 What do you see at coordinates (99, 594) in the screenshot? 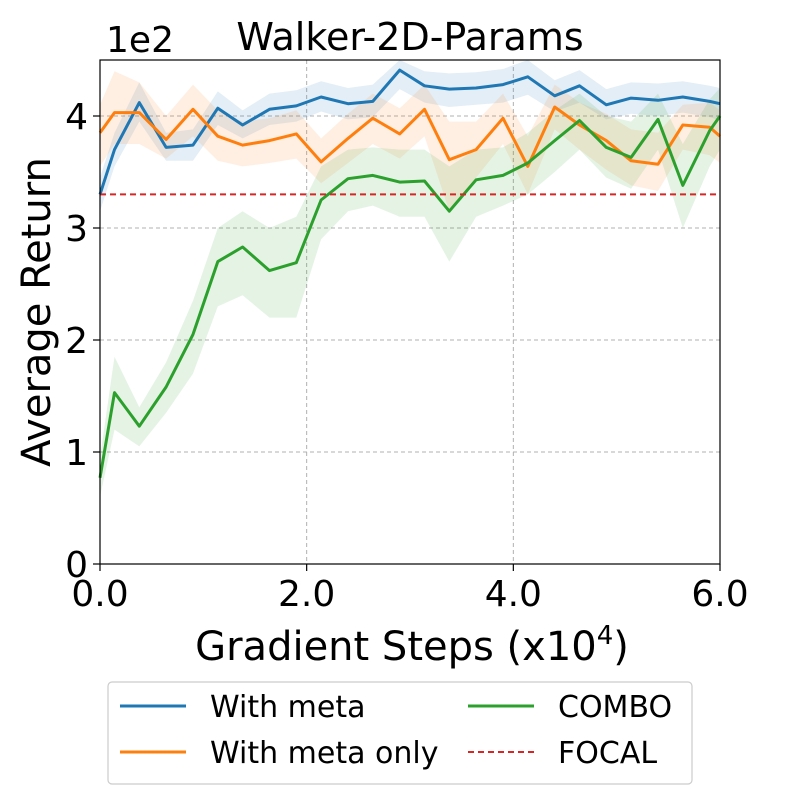
I see `x-tick-label: 0.0` at bounding box center [99, 594].